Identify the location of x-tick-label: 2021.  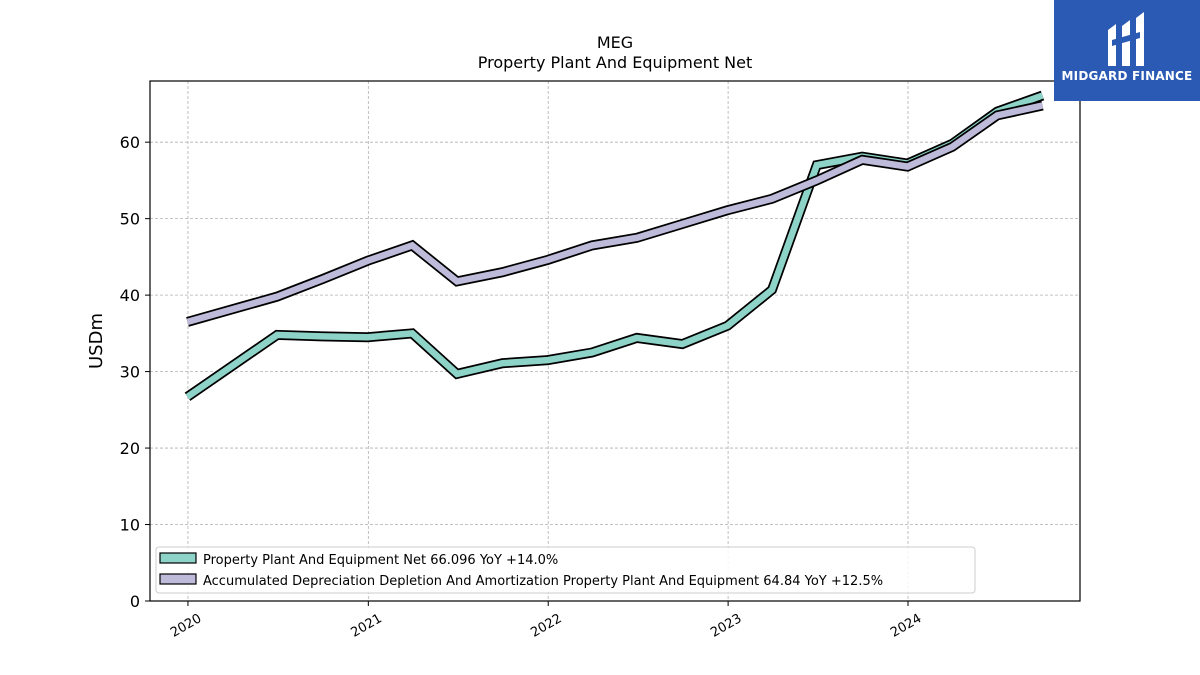
(367, 626).